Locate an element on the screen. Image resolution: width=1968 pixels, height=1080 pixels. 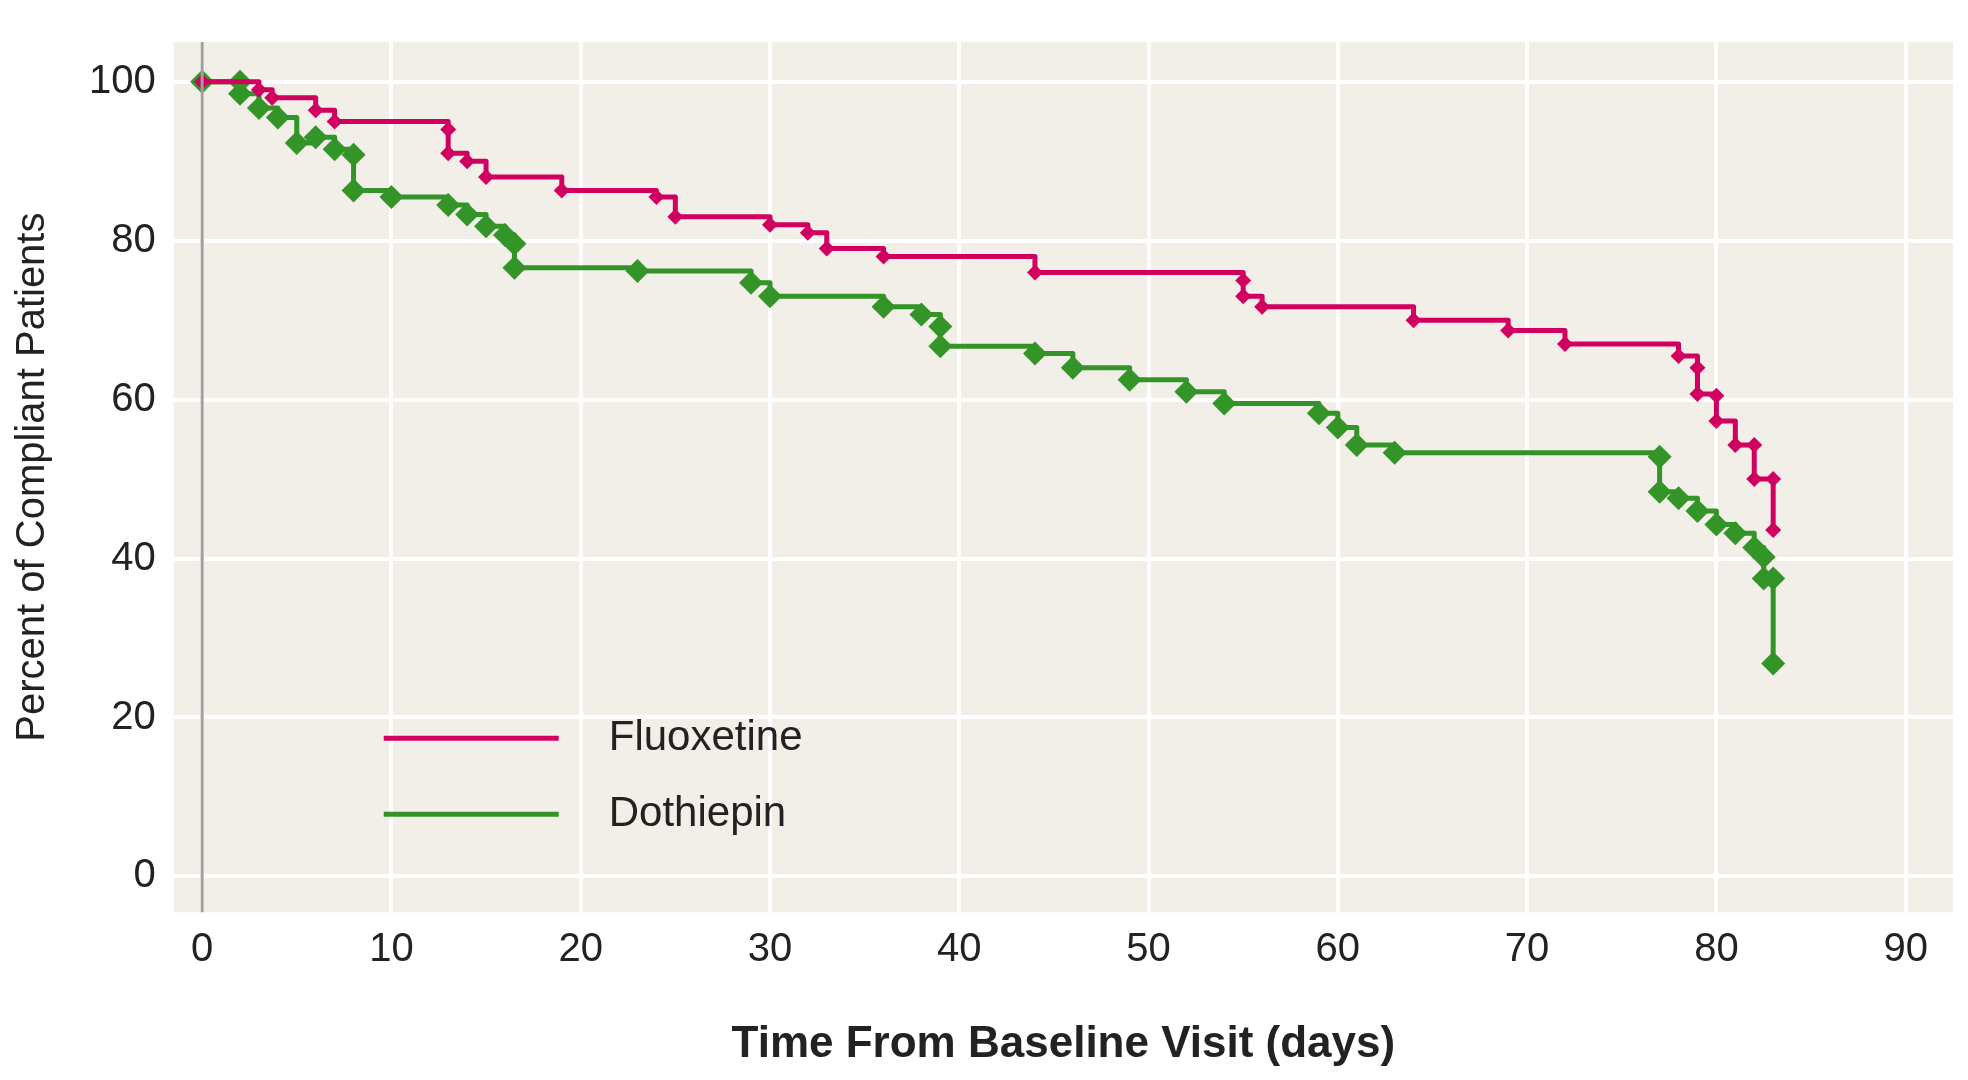
x-tick-label: 60 is located at coordinates (1338, 947).